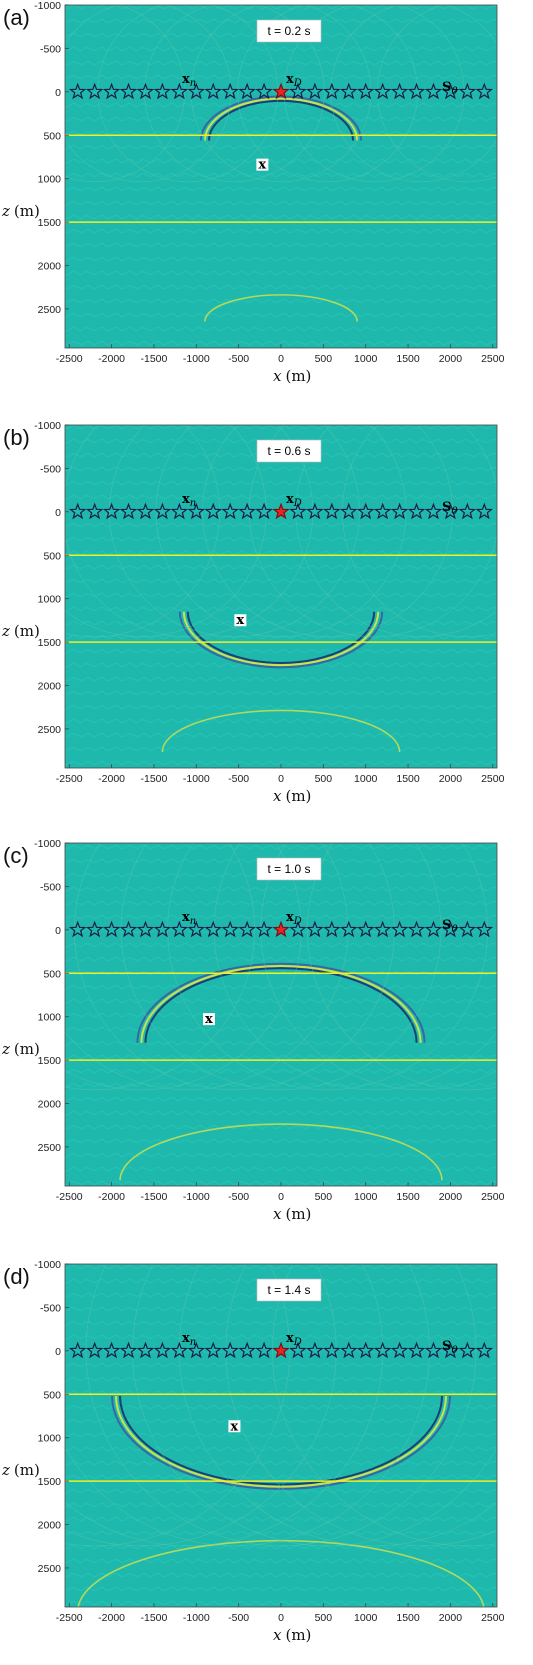 This screenshot has height=1665, width=533. I want to click on x-marker-label: x, so click(234, 1426).